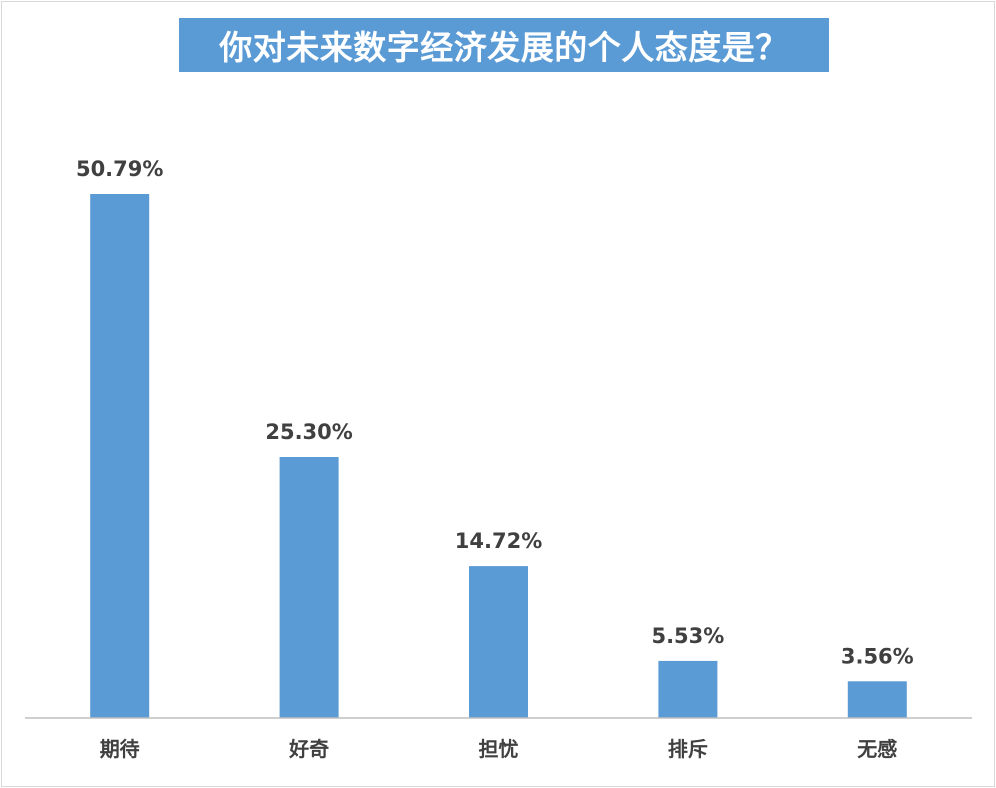 The height and width of the screenshot is (788, 996). I want to click on category-label-5: 无感, so click(877, 749).